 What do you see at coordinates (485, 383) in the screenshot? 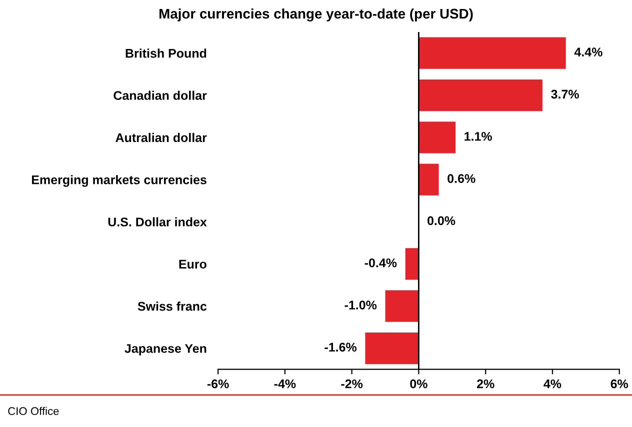
I see `x-tick-label: 2%` at bounding box center [485, 383].